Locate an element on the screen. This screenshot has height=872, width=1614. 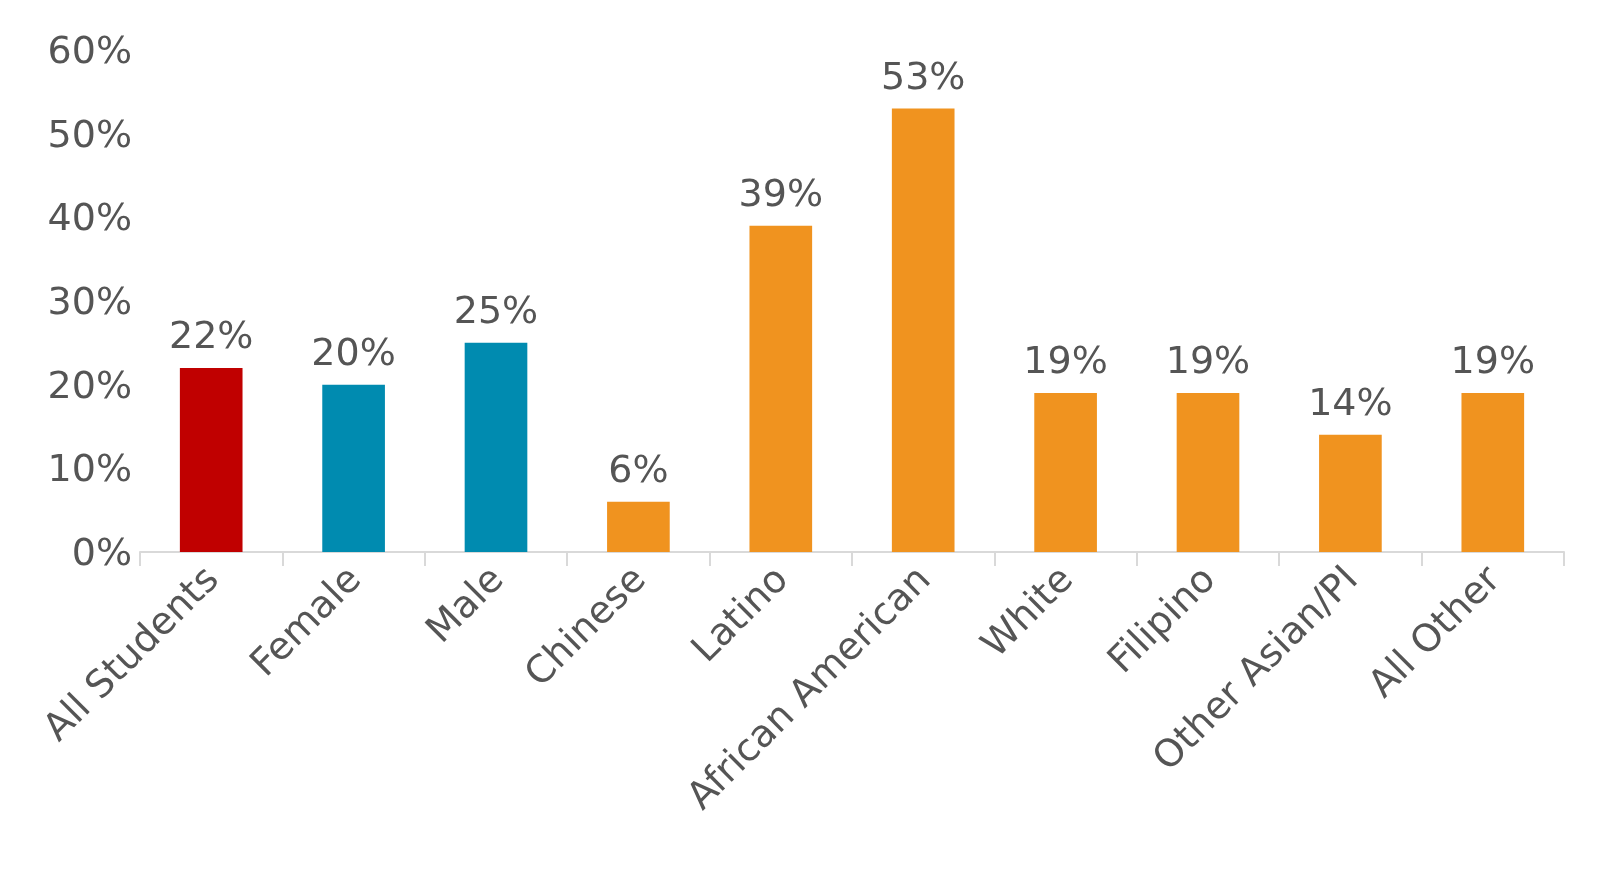
data-label: 14% is located at coordinates (1350, 401).